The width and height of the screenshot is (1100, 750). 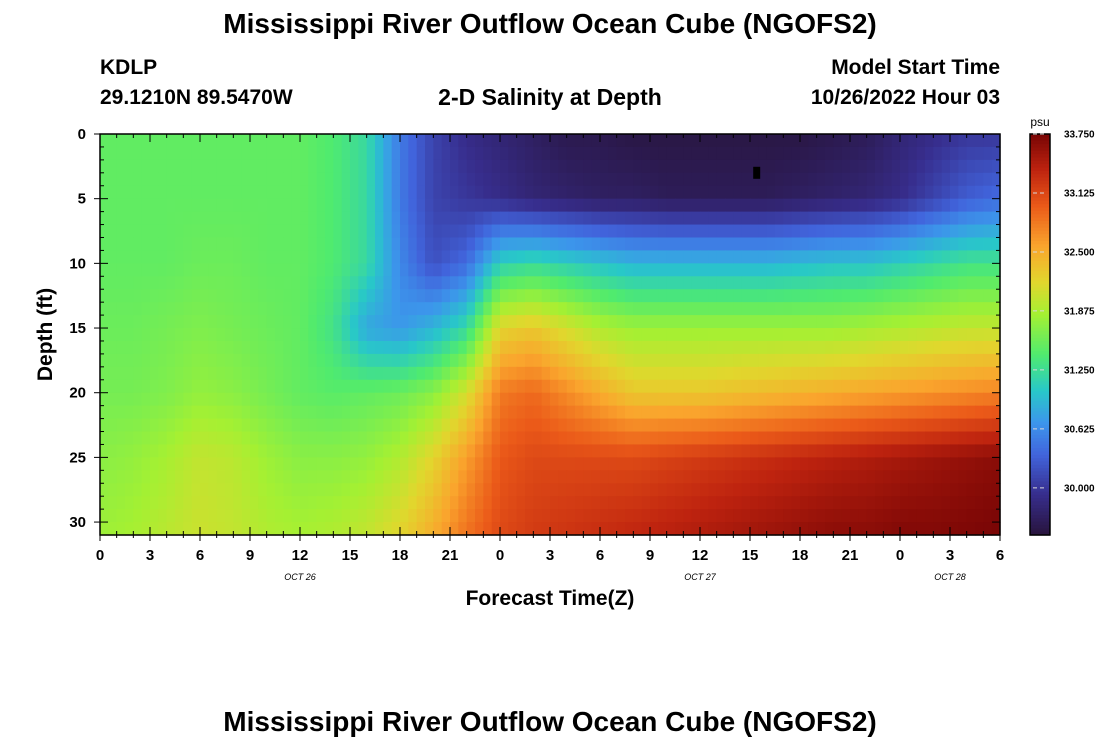 I want to click on date-label: OCT 28, so click(x=950, y=577).